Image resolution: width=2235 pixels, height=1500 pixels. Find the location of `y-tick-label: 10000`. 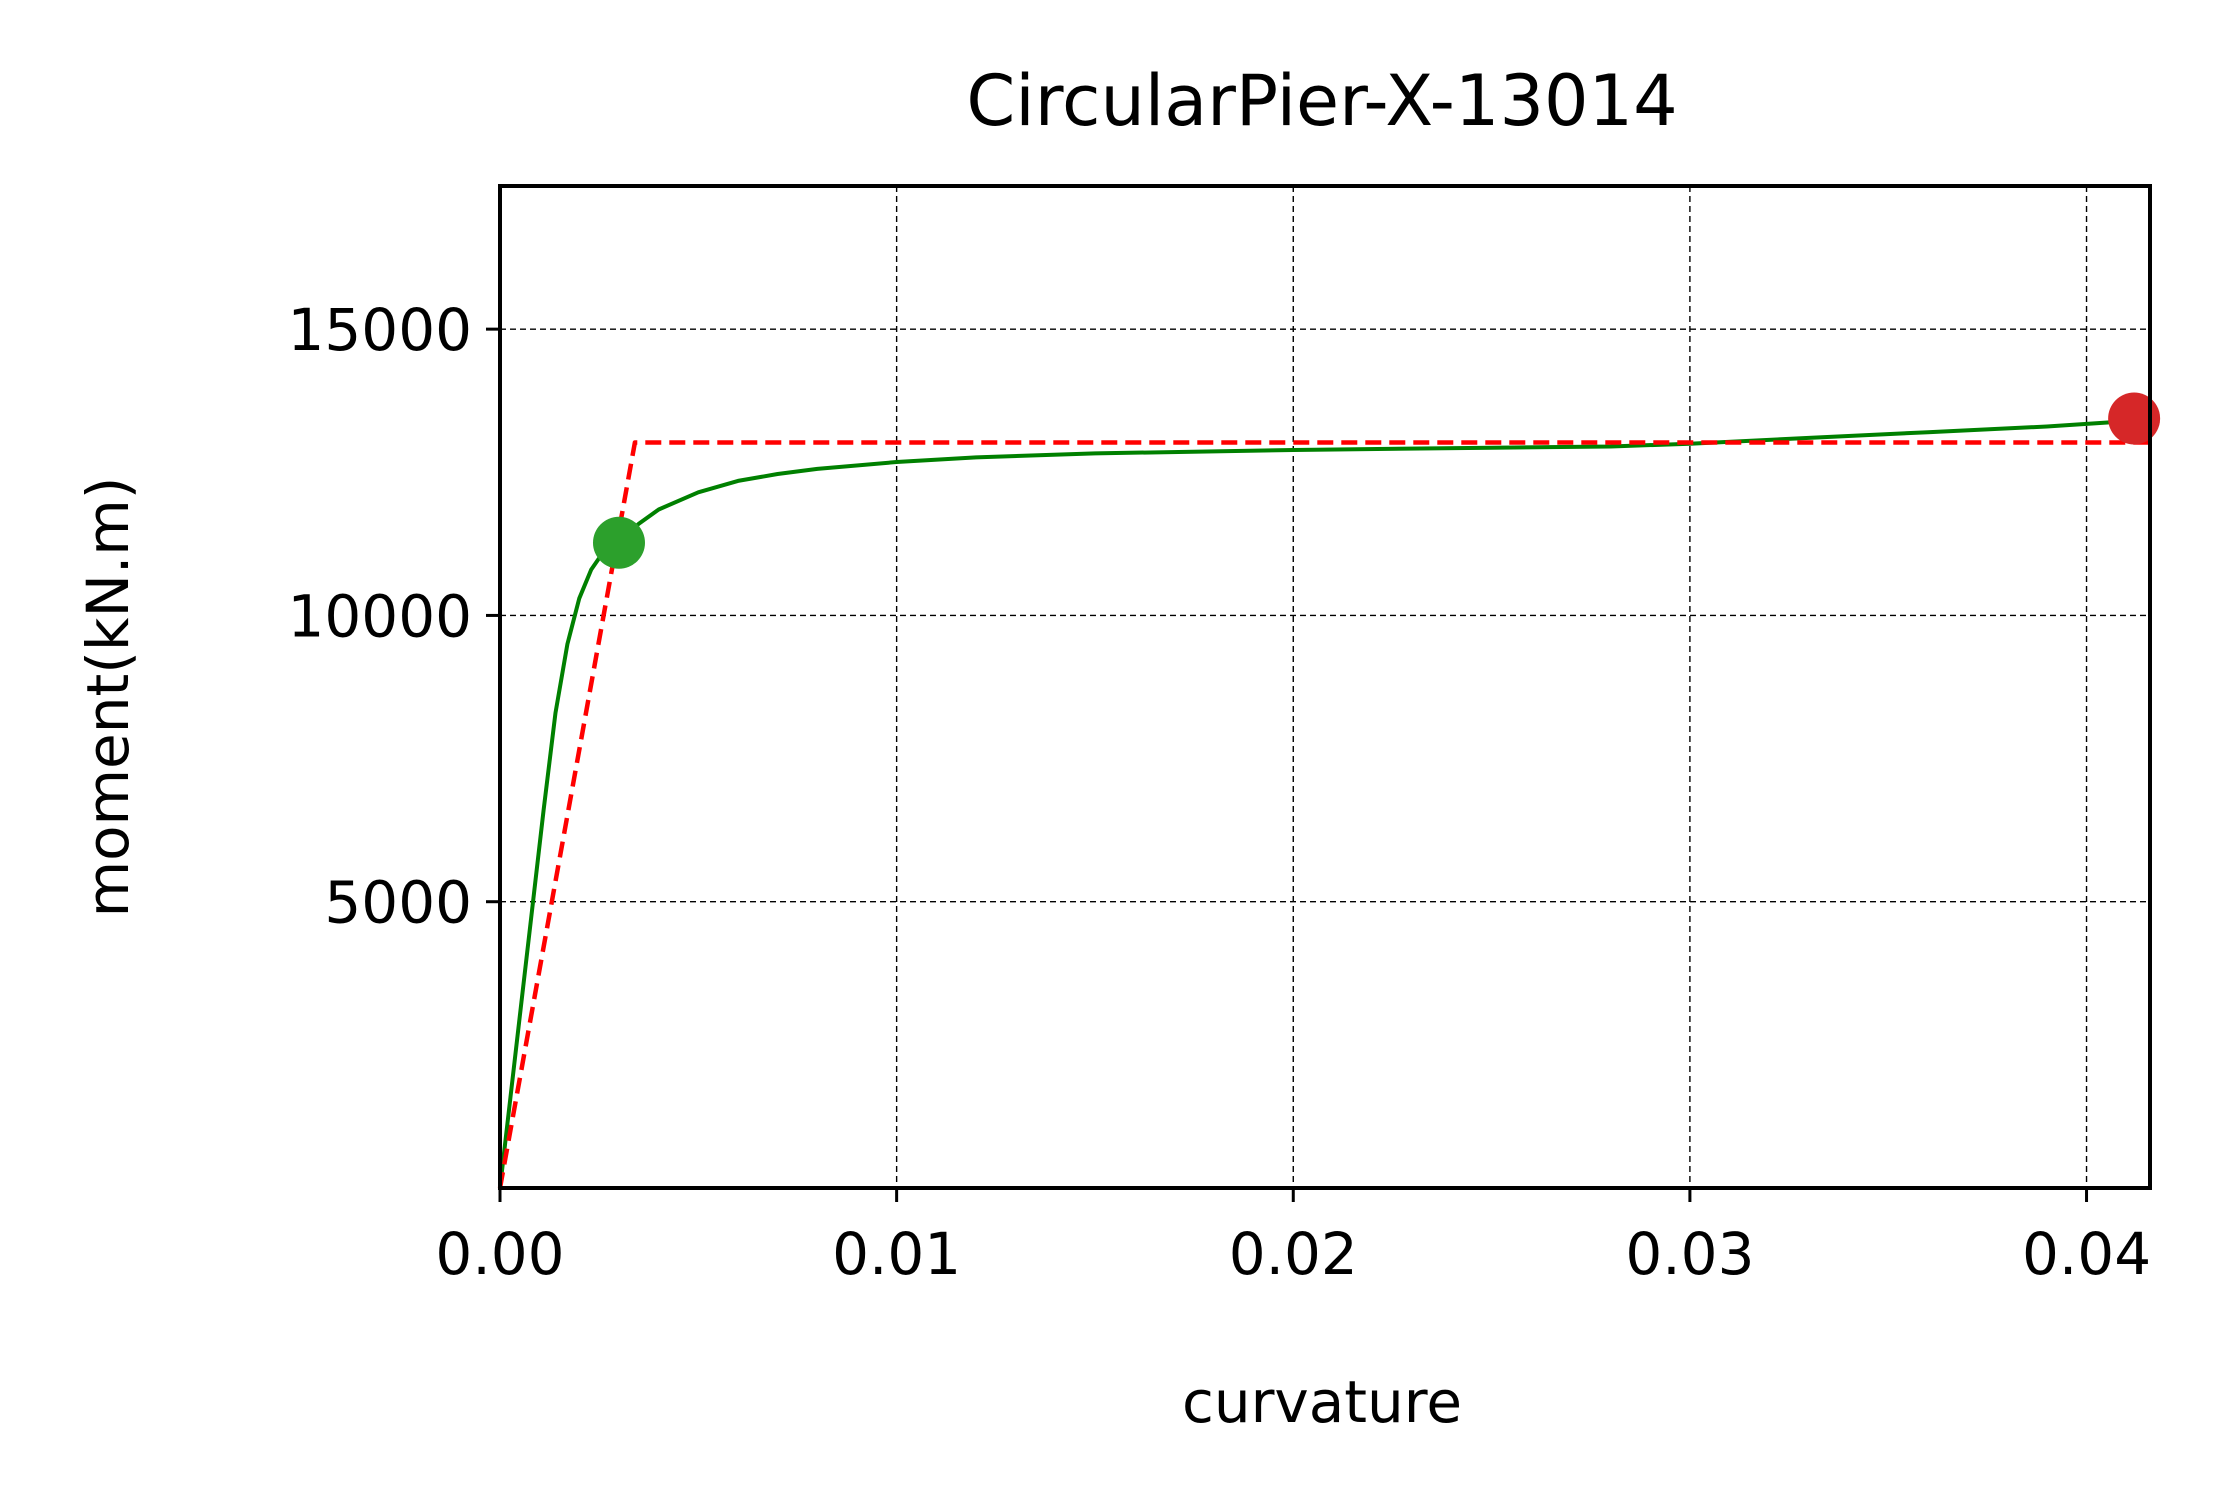

y-tick-label: 10000 is located at coordinates (379, 616).